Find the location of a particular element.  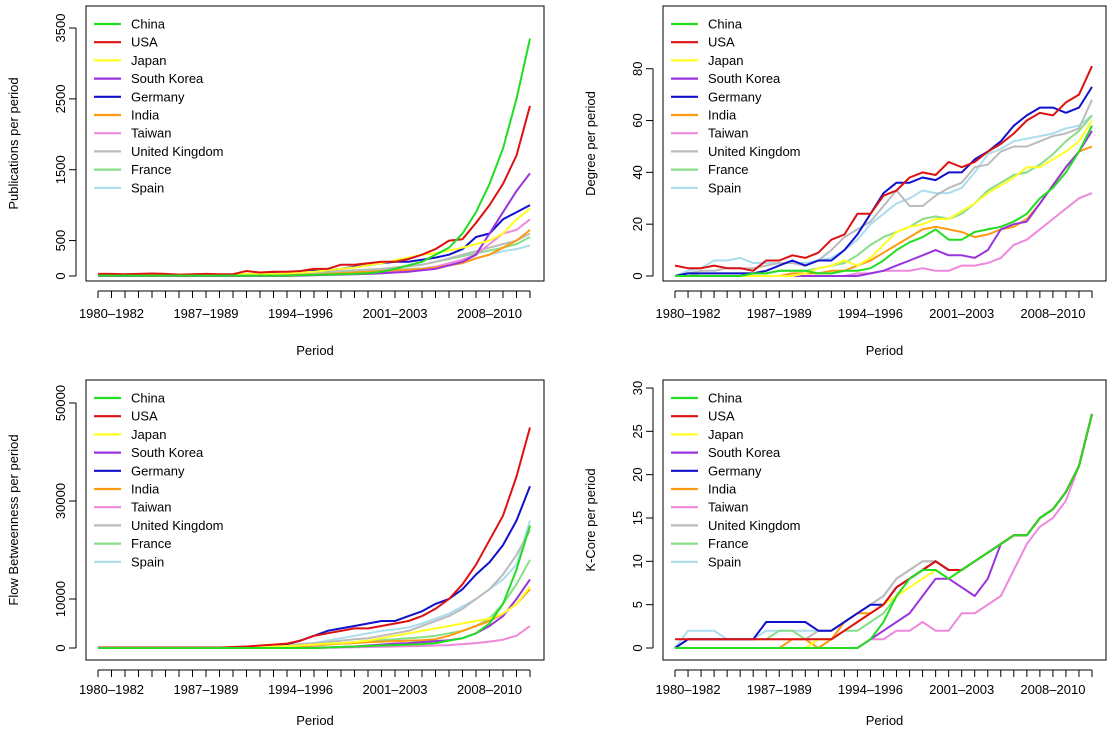

y-axis-label: Publications per period is located at coordinates (13, 143).